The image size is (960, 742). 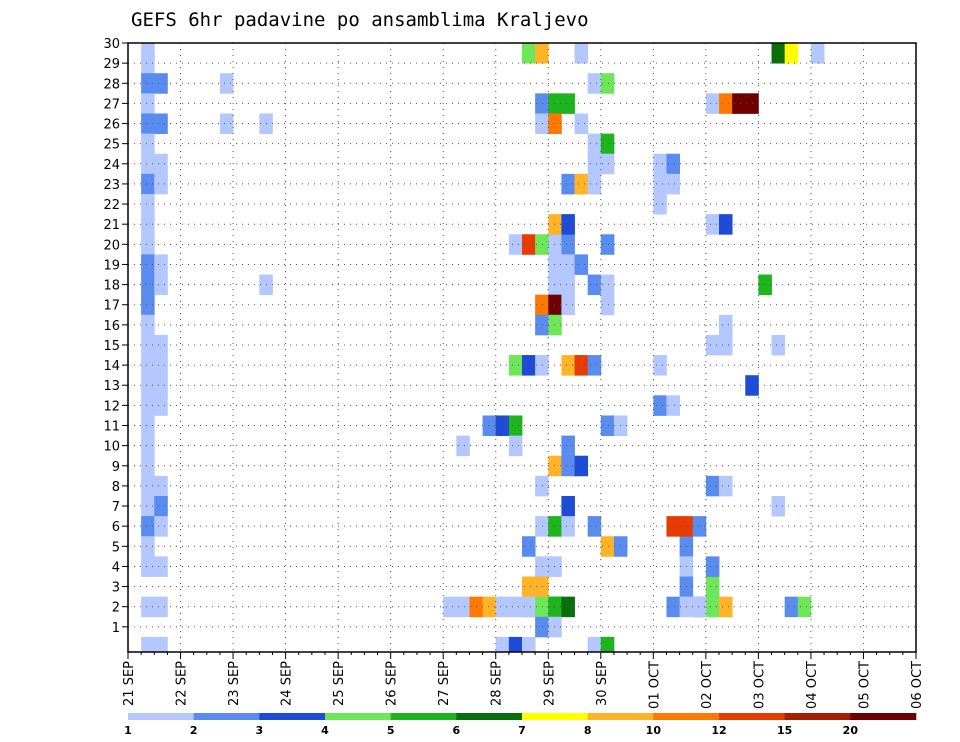 What do you see at coordinates (287, 683) in the screenshot?
I see `x-tick-label: 24 SEP` at bounding box center [287, 683].